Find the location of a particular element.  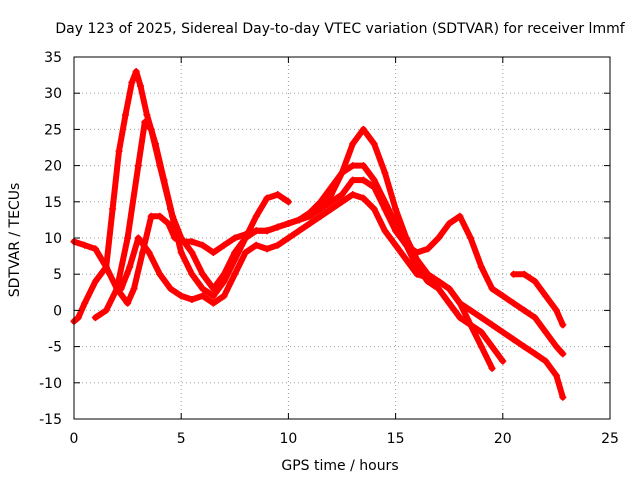

y-tick-label: 25 is located at coordinates (53, 130).